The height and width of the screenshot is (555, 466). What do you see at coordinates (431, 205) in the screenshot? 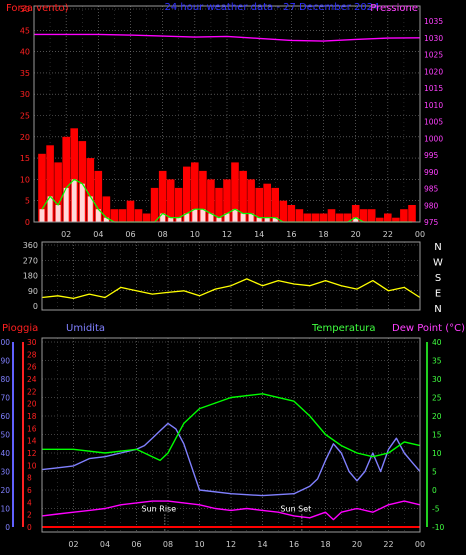
I see `pressure-y-tick: 980` at bounding box center [431, 205].